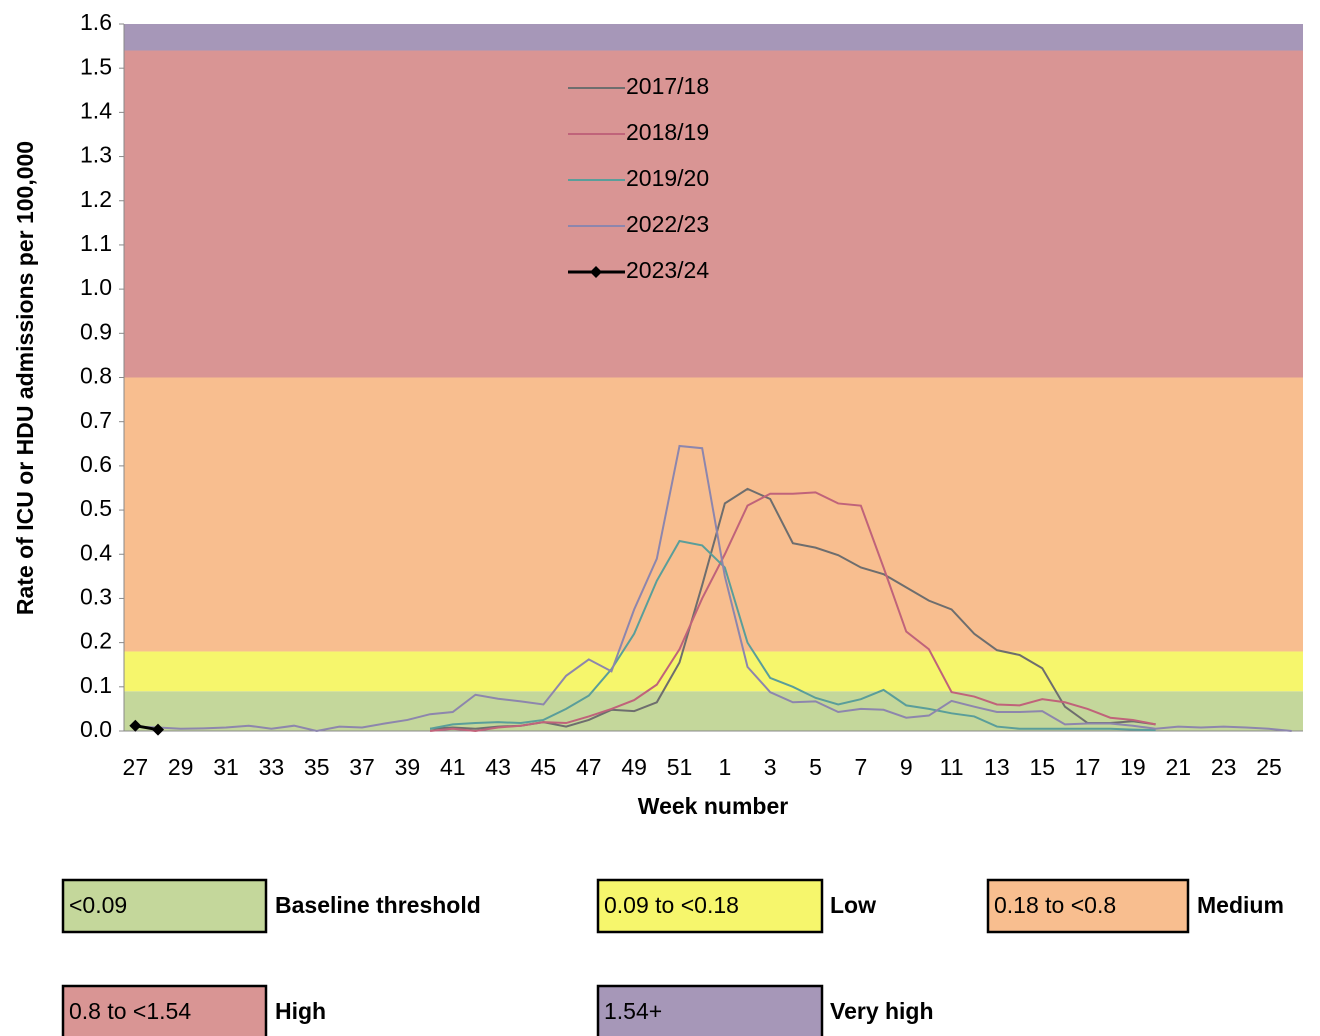  I want to click on band-range-label: 0.09 to <0.18, so click(671, 905).